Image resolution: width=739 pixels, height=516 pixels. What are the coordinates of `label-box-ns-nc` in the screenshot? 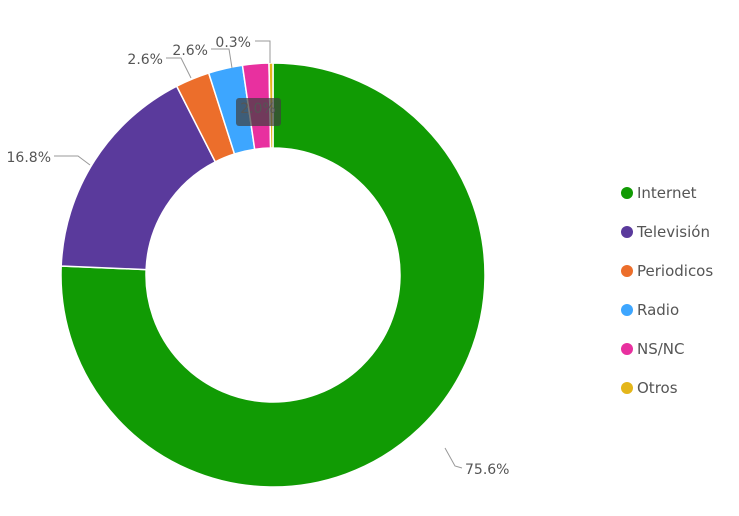 It's located at (258, 112).